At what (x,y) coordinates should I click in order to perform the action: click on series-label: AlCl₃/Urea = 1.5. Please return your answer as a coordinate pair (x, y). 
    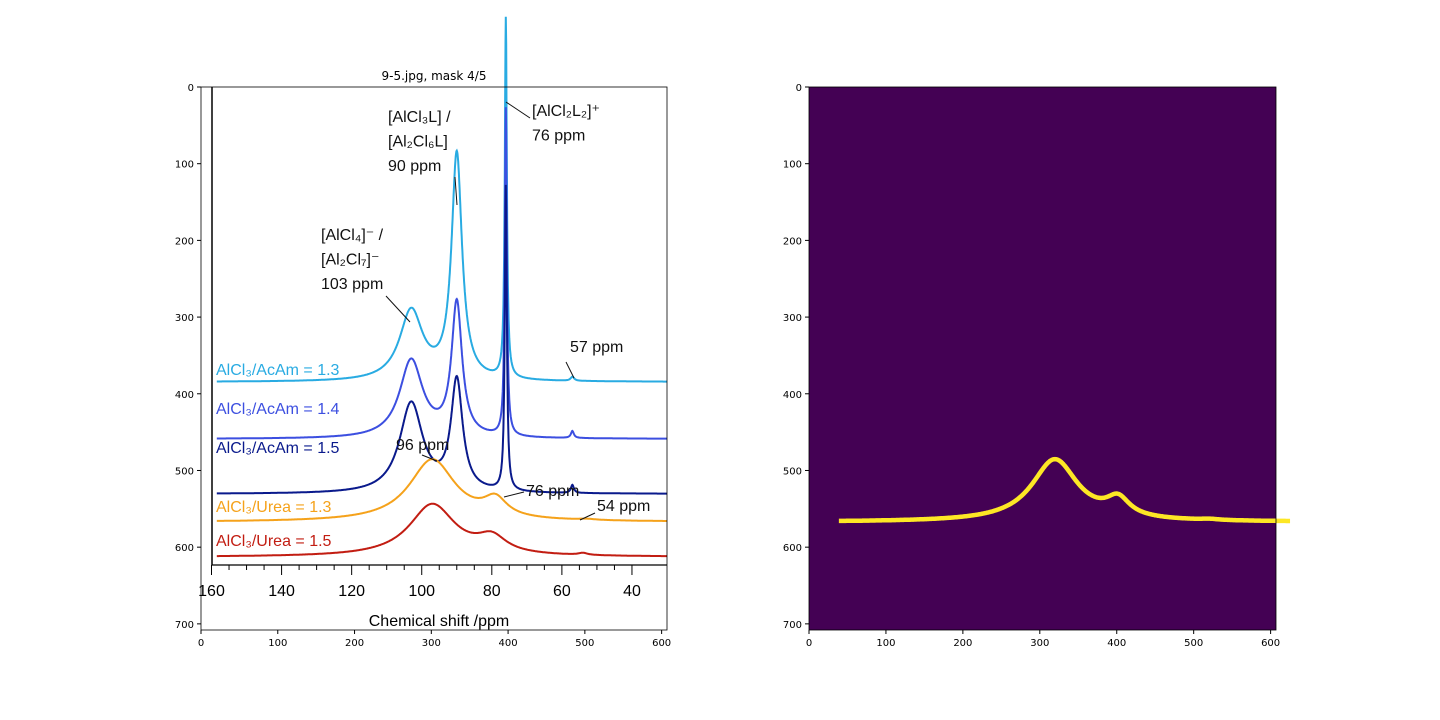
    Looking at the image, I should click on (274, 541).